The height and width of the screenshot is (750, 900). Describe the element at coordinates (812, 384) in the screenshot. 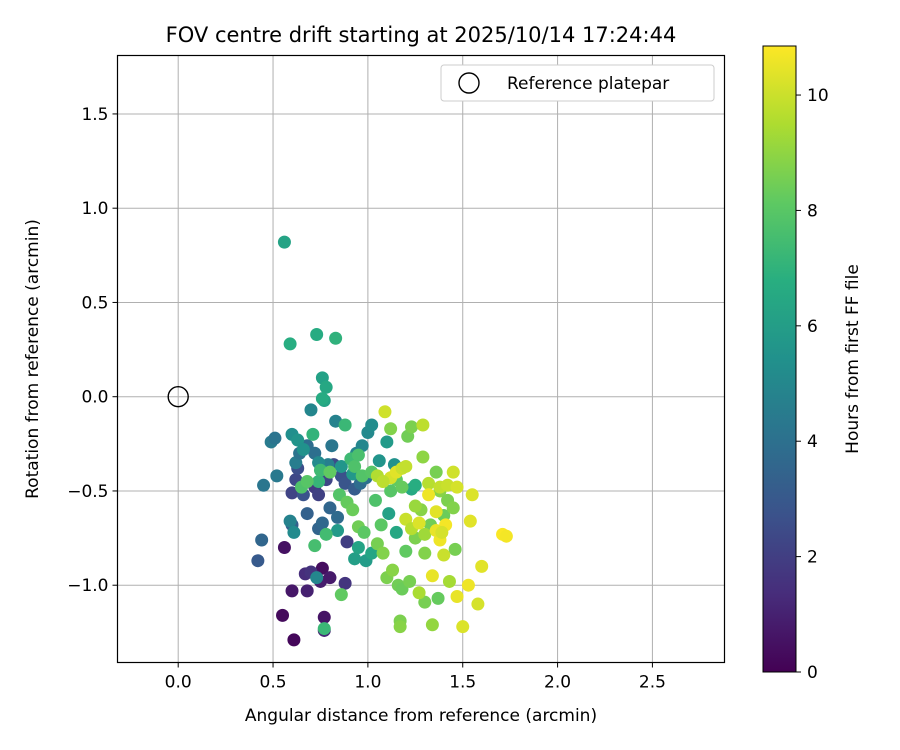

I see `colorbar-ticks: 0 2 4 6 8 10` at that location.